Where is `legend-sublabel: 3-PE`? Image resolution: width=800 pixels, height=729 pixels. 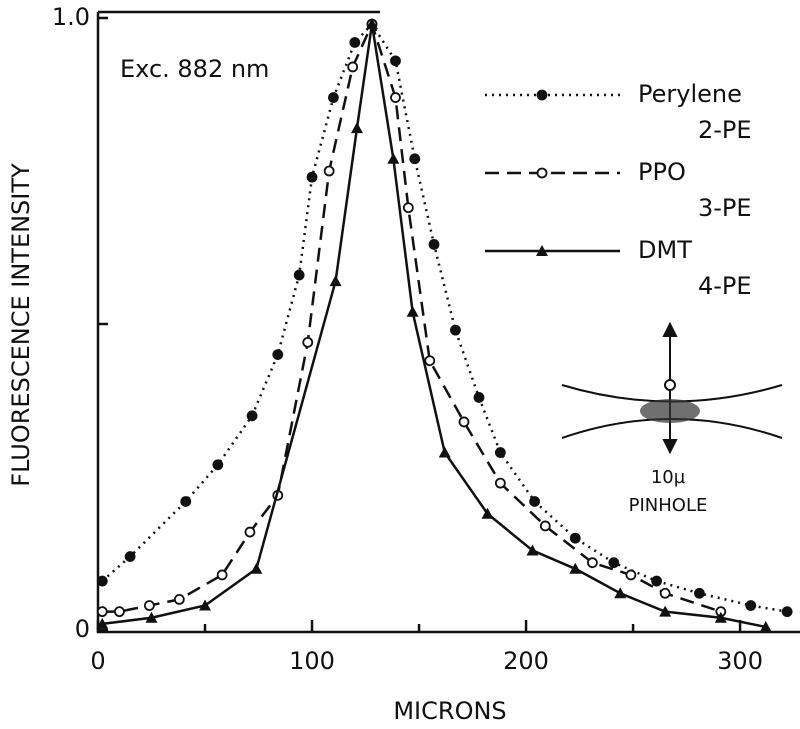 legend-sublabel: 3-PE is located at coordinates (725, 208).